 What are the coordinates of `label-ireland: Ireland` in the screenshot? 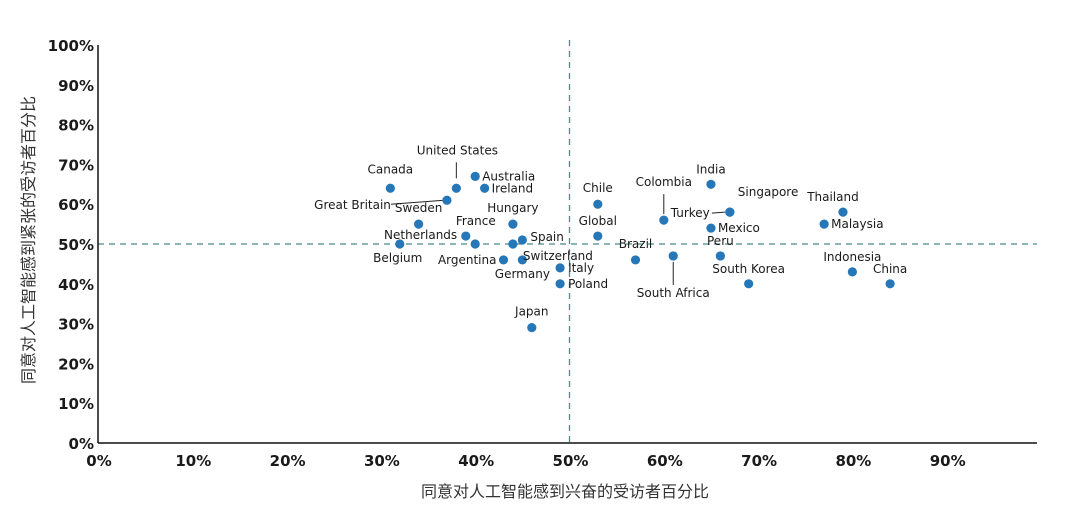 It's located at (513, 188).